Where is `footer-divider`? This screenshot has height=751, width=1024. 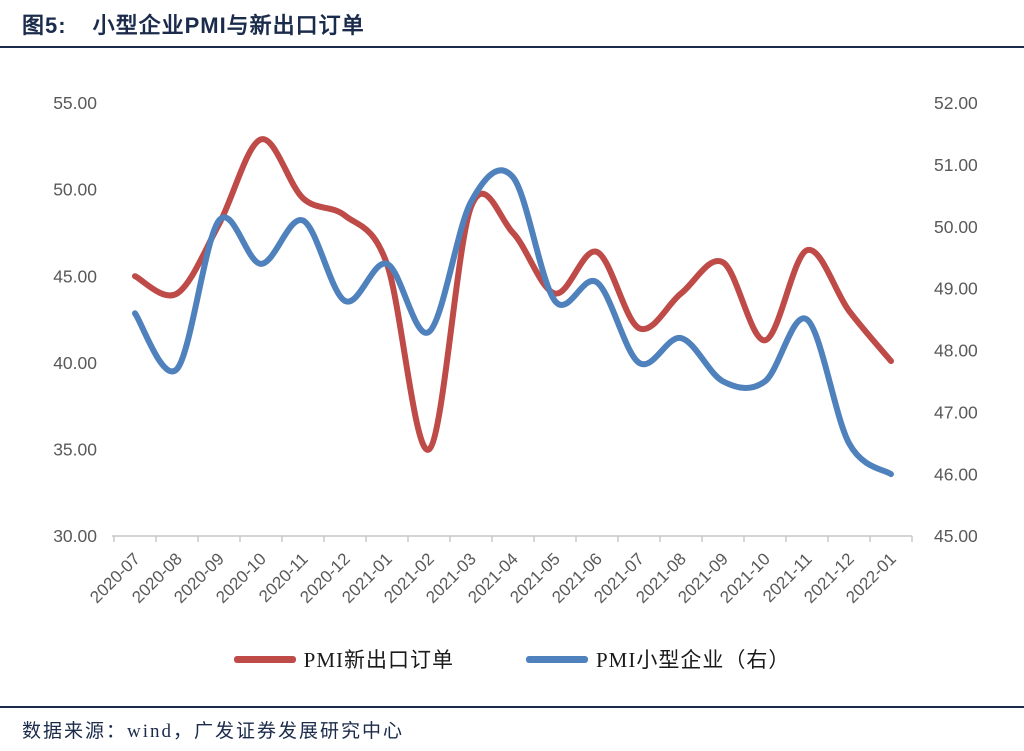 footer-divider is located at coordinates (512, 707).